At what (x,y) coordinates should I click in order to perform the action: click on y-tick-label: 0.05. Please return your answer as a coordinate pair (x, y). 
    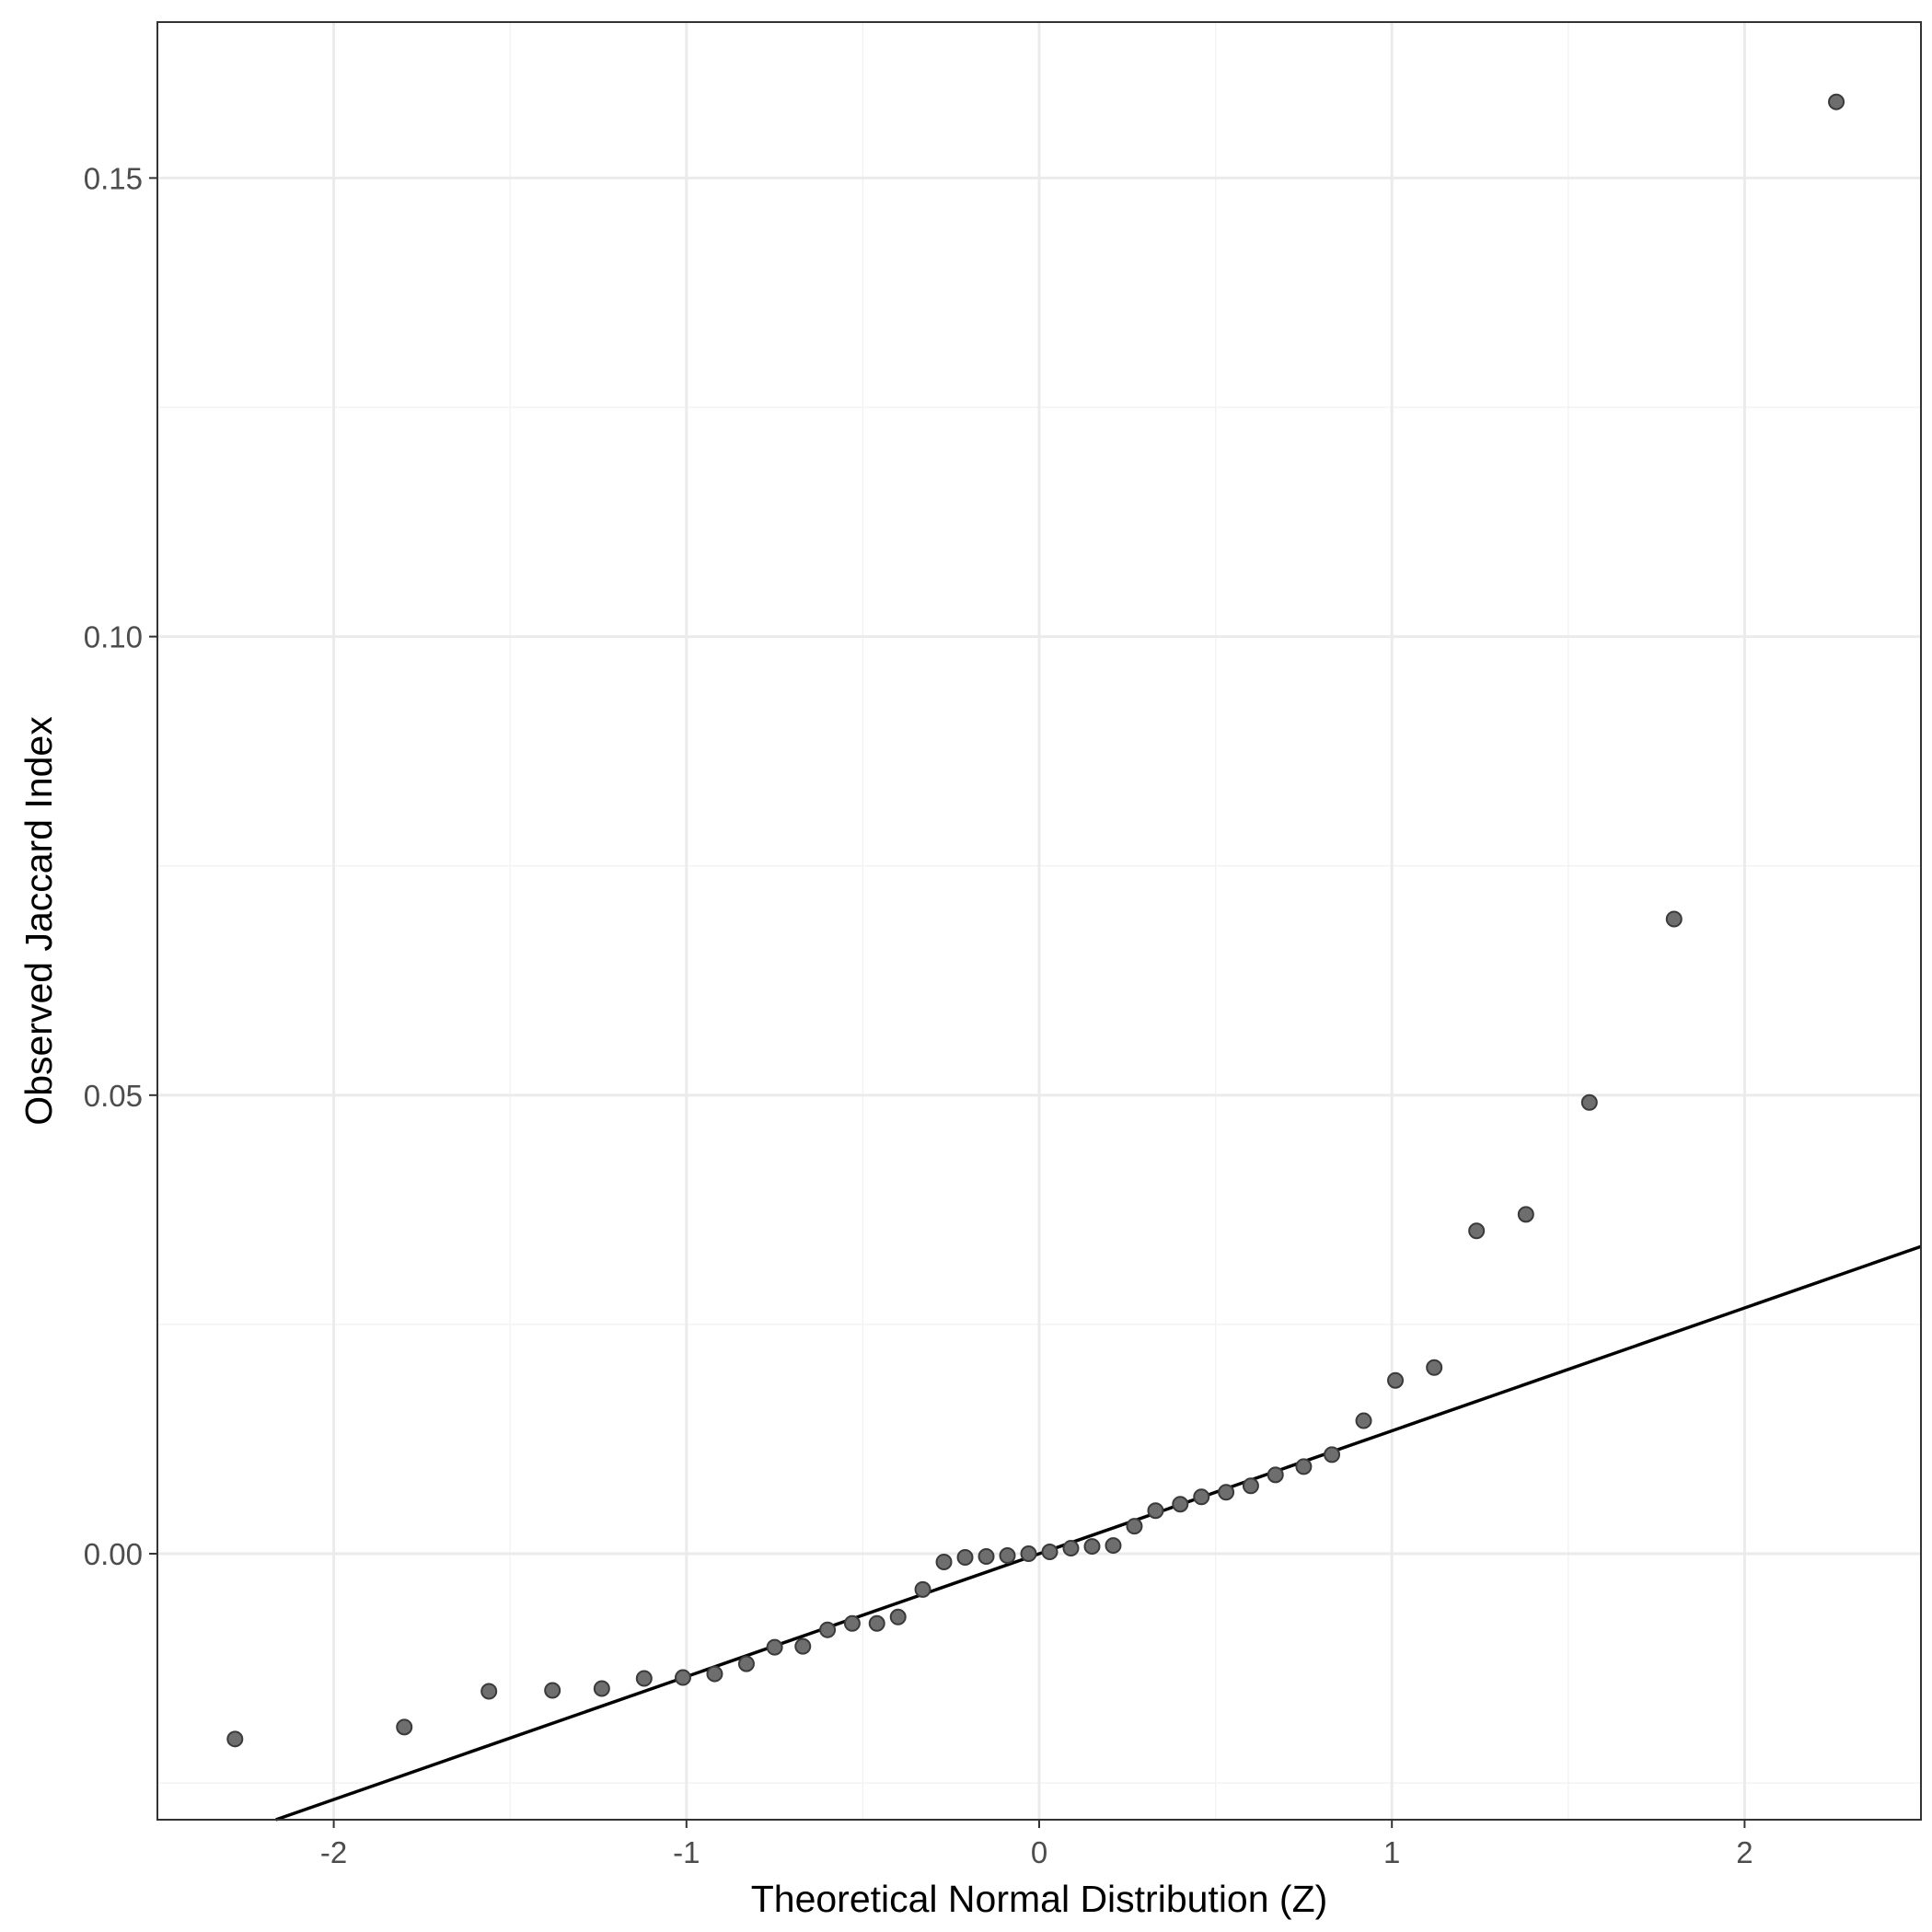
    Looking at the image, I should click on (114, 1096).